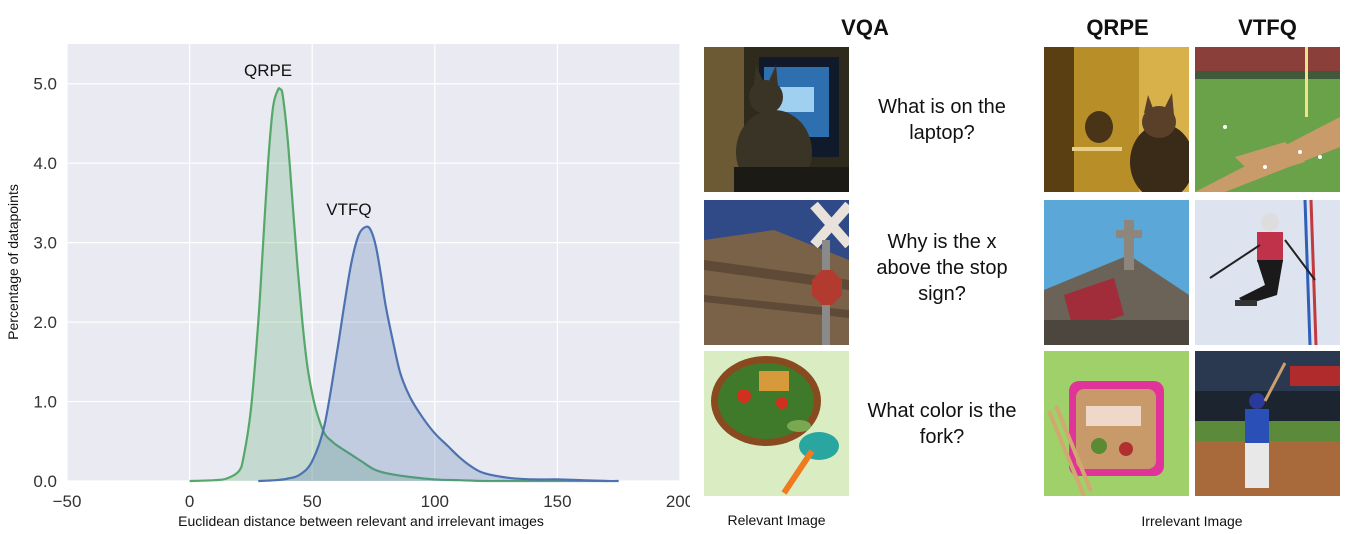  I want to click on y-tick-label: 1.0, so click(45, 402).